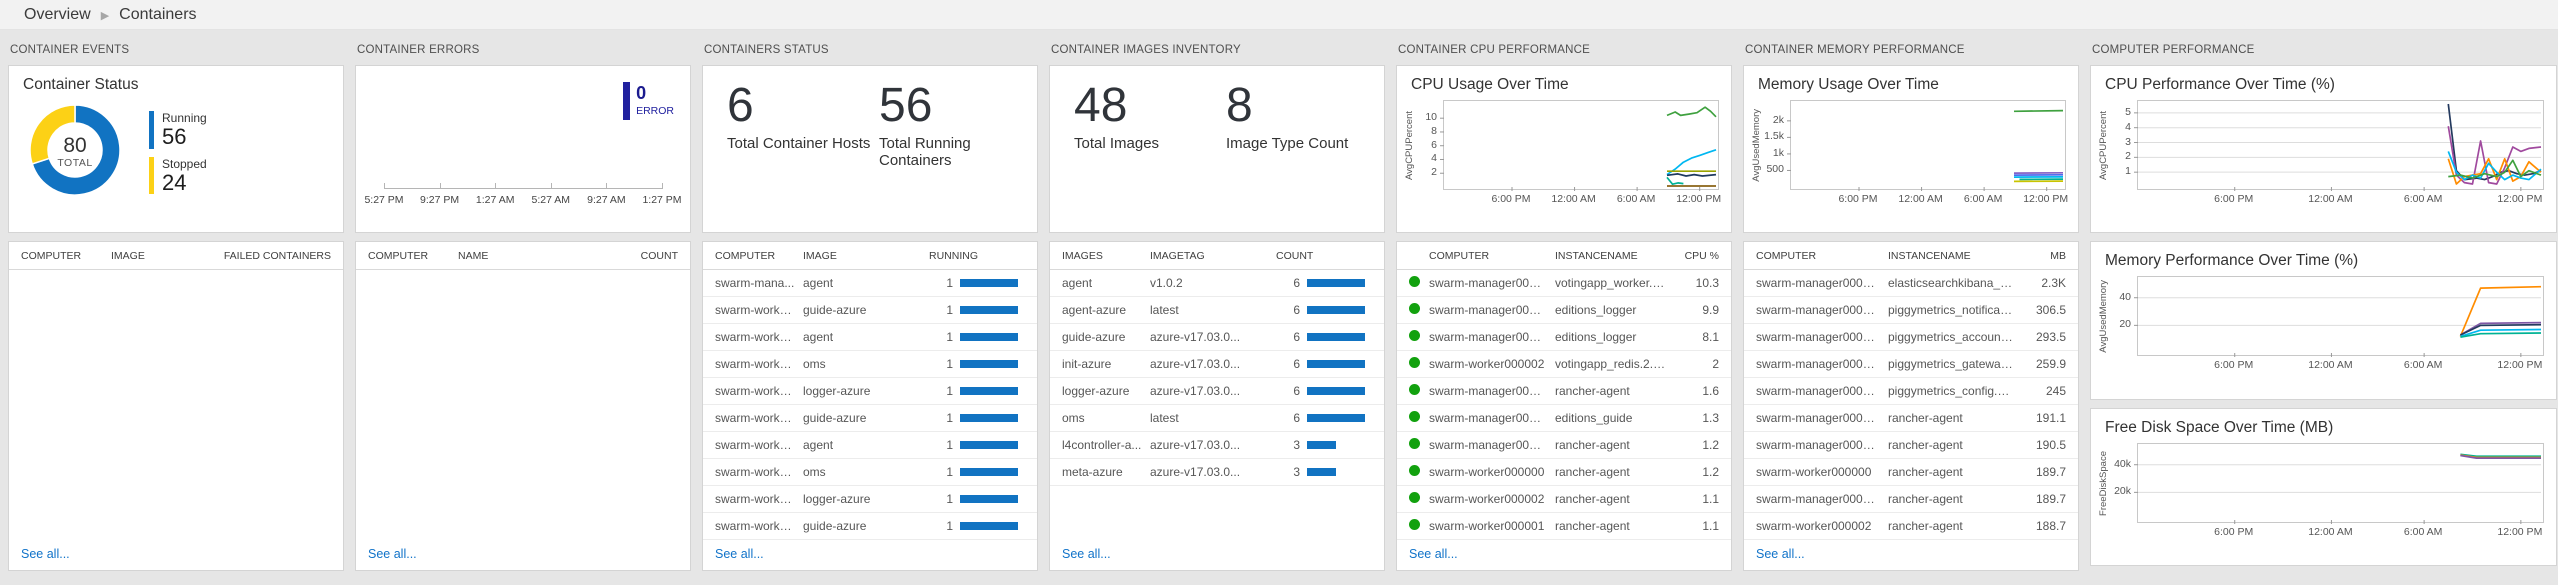 This screenshot has height=585, width=2558. I want to click on value-bar-cell: 1, so click(977, 445).